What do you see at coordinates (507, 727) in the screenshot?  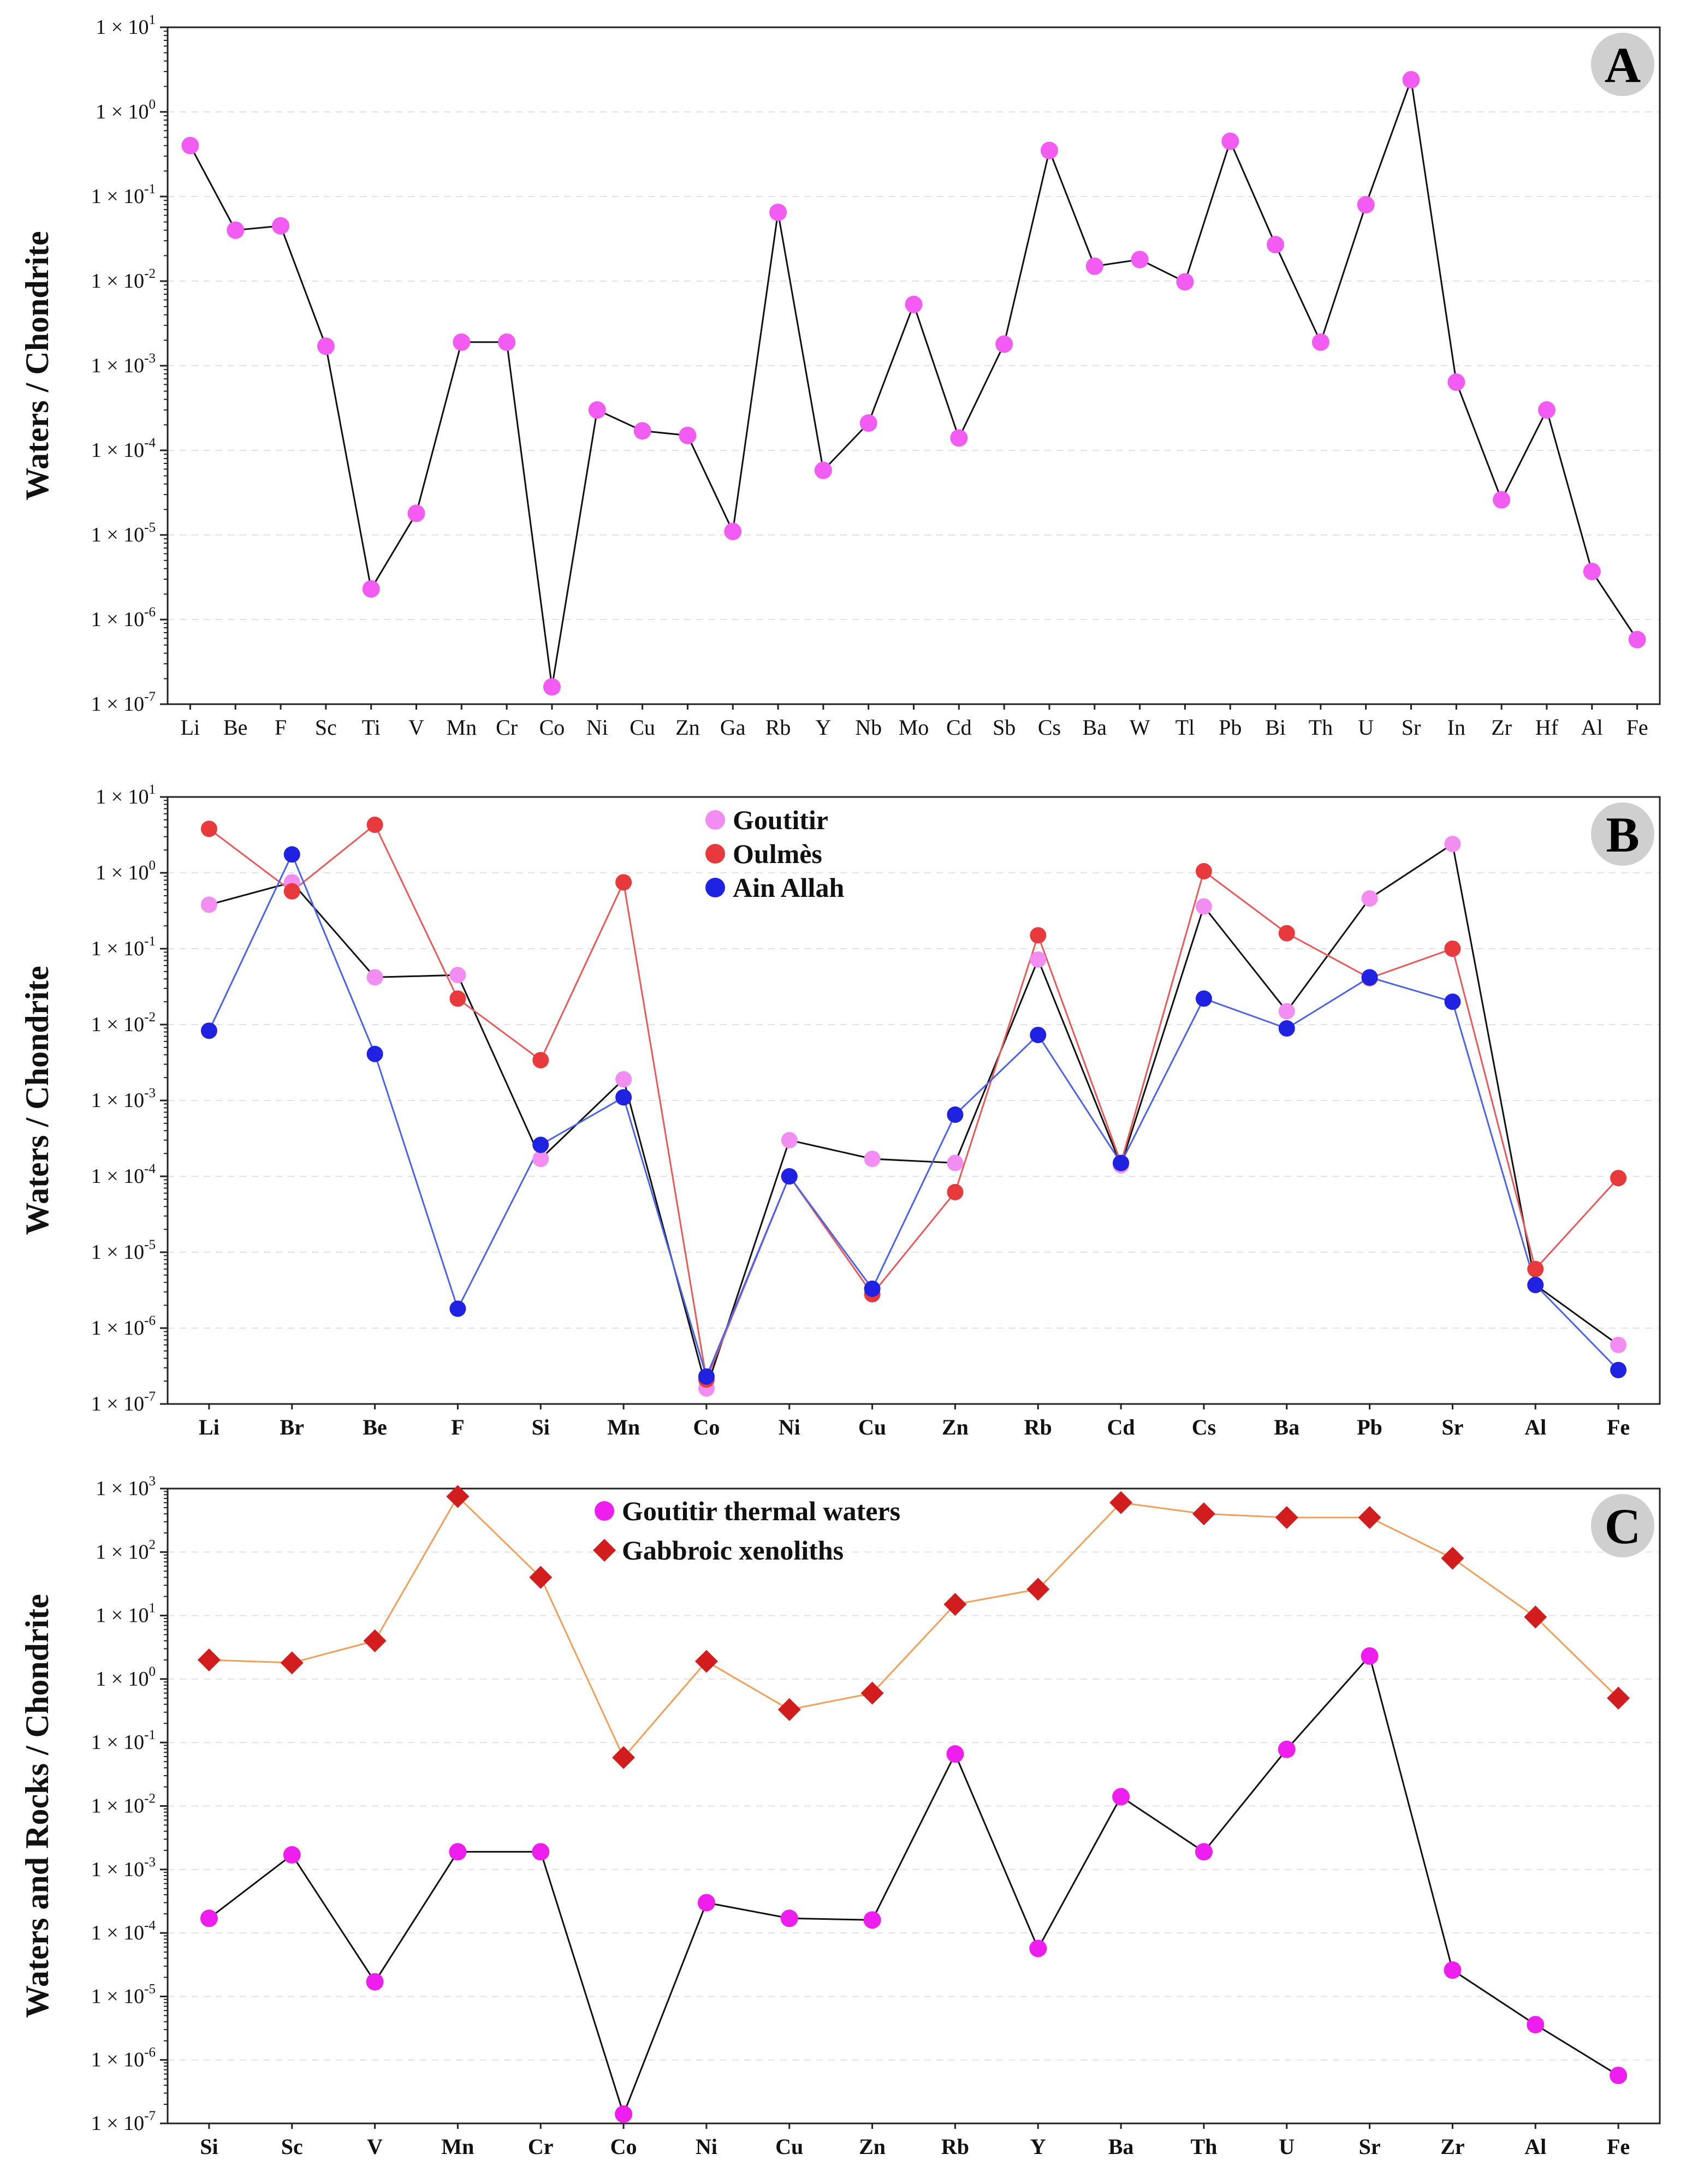 I see `x-tick-label: Cr` at bounding box center [507, 727].